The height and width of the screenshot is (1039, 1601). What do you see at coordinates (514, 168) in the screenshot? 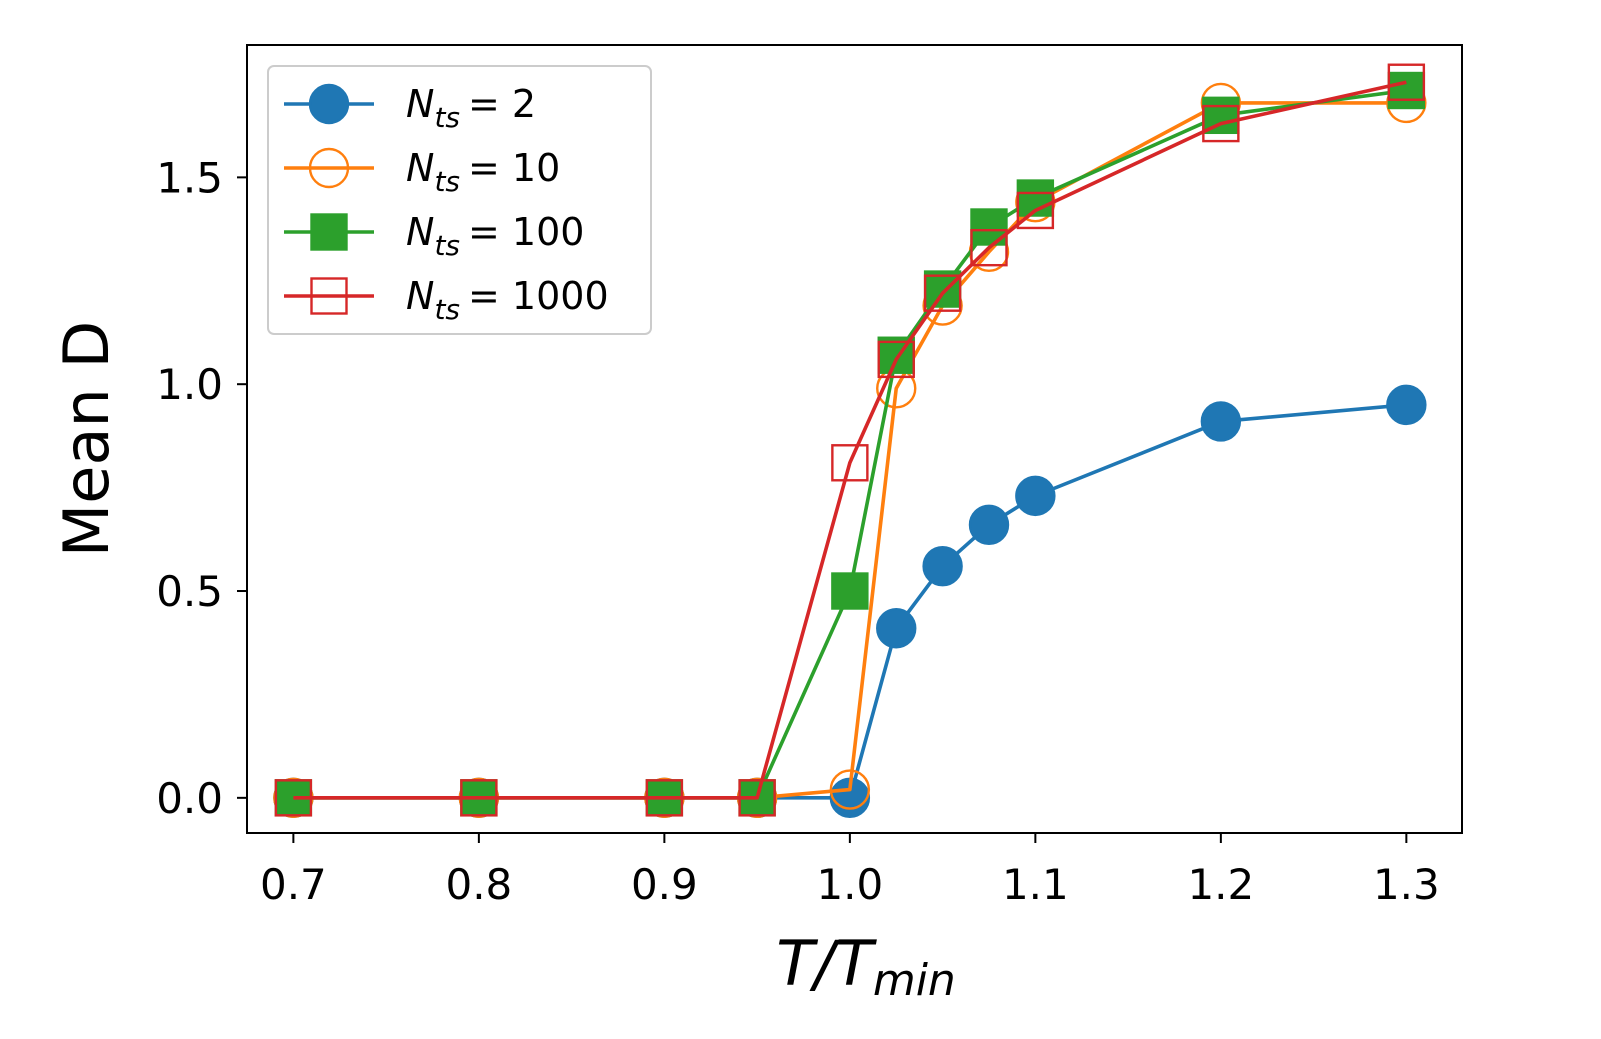
I see `legend-label-value: = 10` at bounding box center [514, 168].